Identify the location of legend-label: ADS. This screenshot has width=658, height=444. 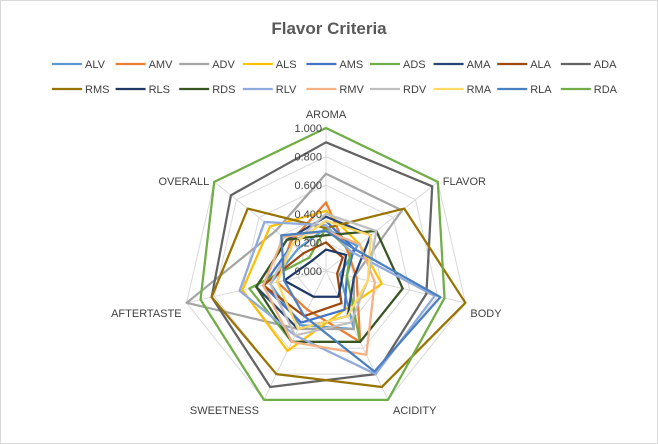
(414, 65).